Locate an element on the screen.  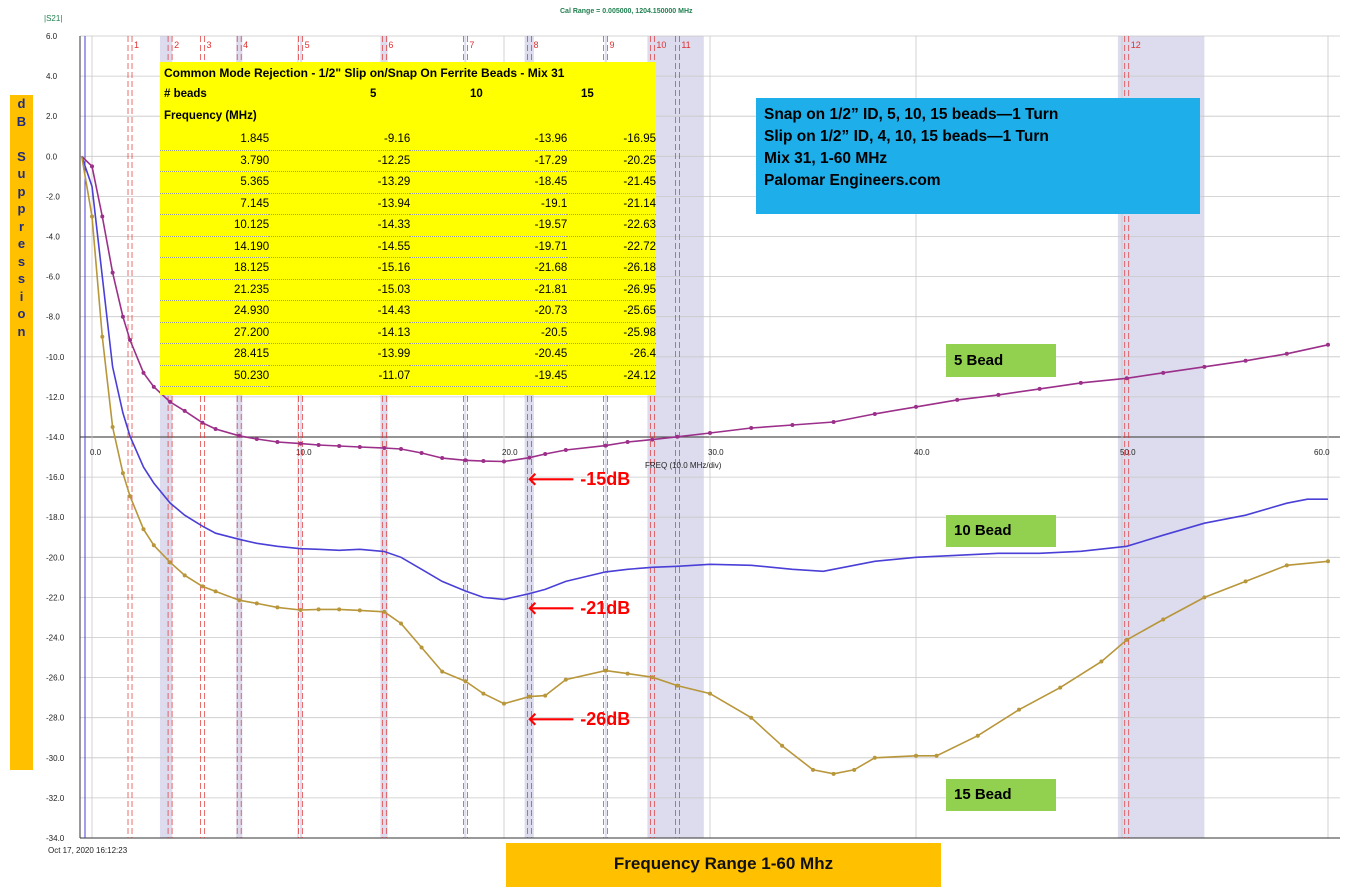
marker-label: 11 is located at coordinates (685, 45).